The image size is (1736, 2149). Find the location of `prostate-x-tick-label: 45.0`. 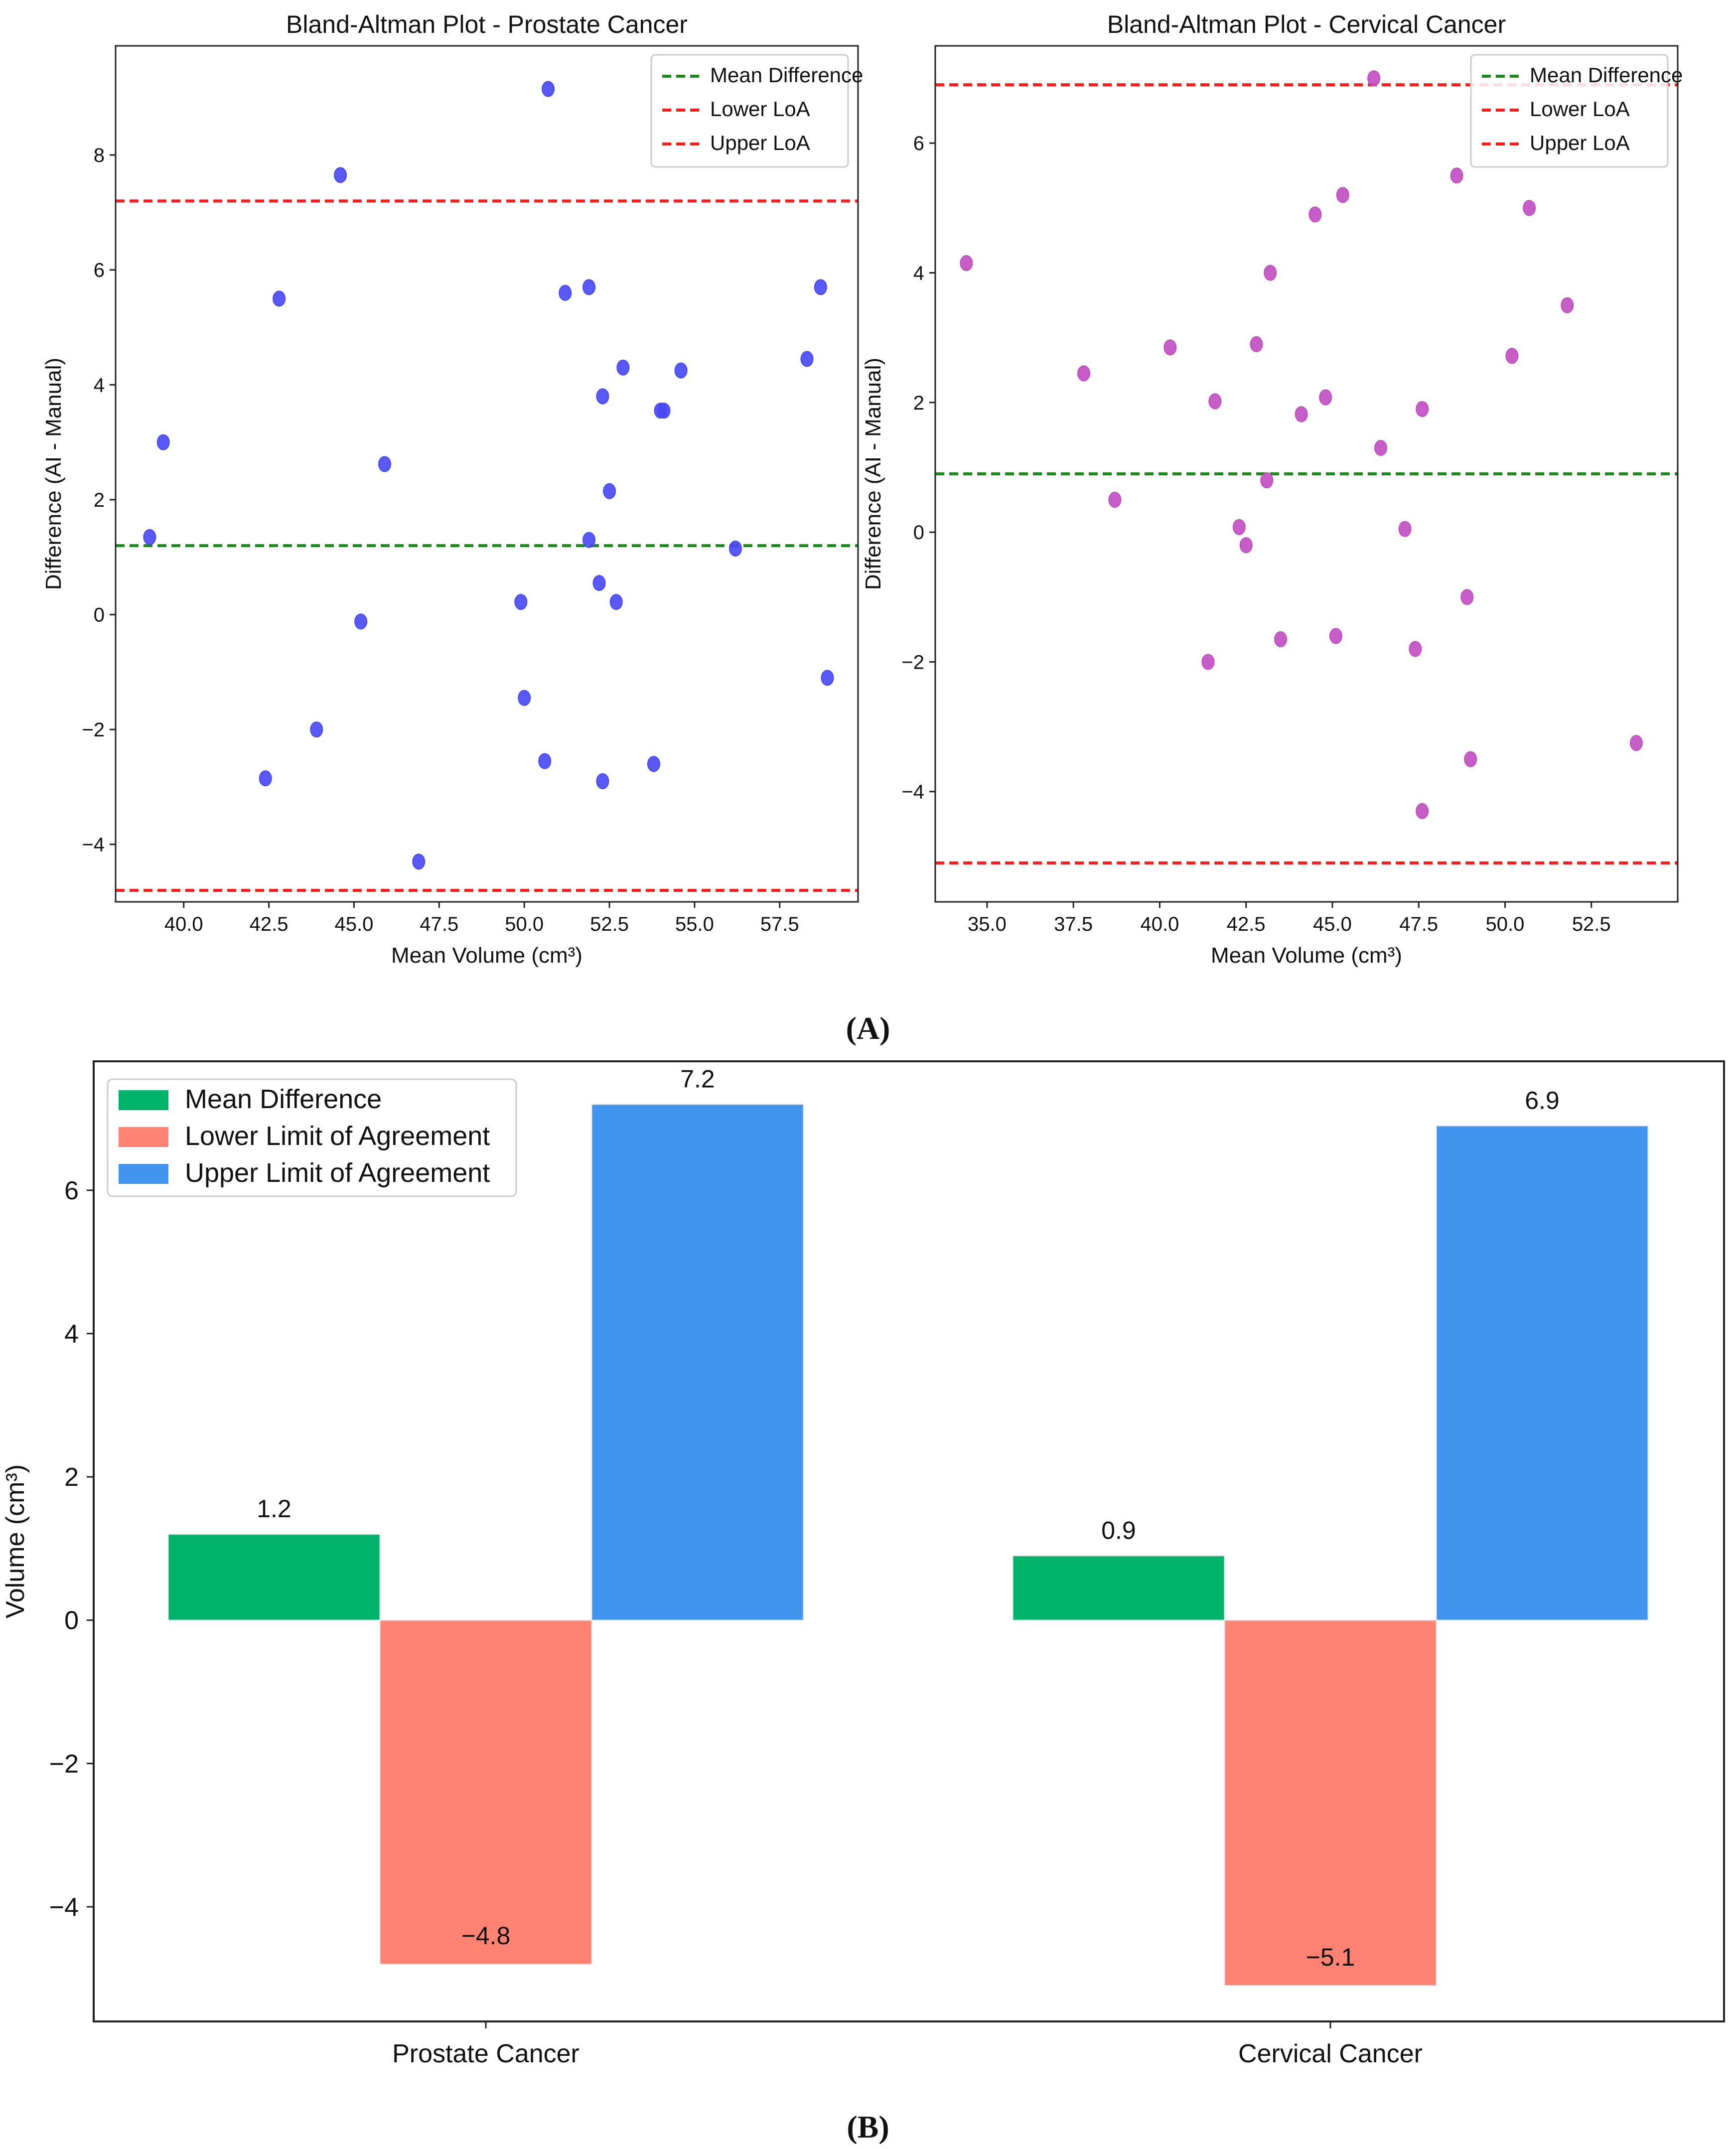

prostate-x-tick-label: 45.0 is located at coordinates (354, 924).